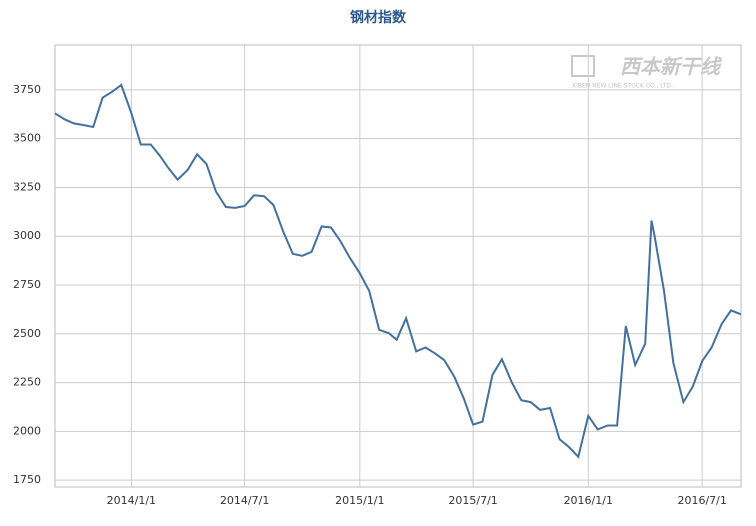  What do you see at coordinates (27, 430) in the screenshot?
I see `y-tick-label: 2000` at bounding box center [27, 430].